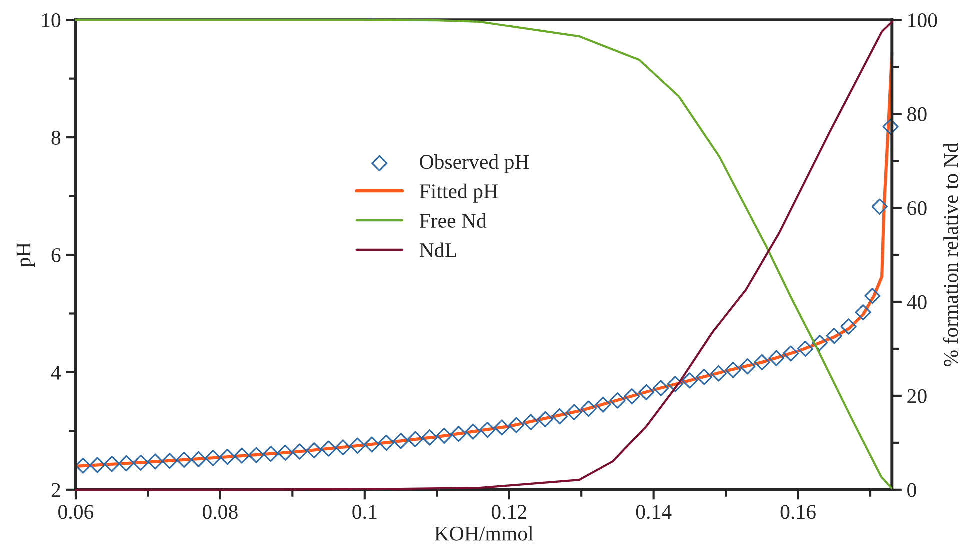 The width and height of the screenshot is (974, 558). I want to click on y2-tick-label: 100, so click(923, 20).